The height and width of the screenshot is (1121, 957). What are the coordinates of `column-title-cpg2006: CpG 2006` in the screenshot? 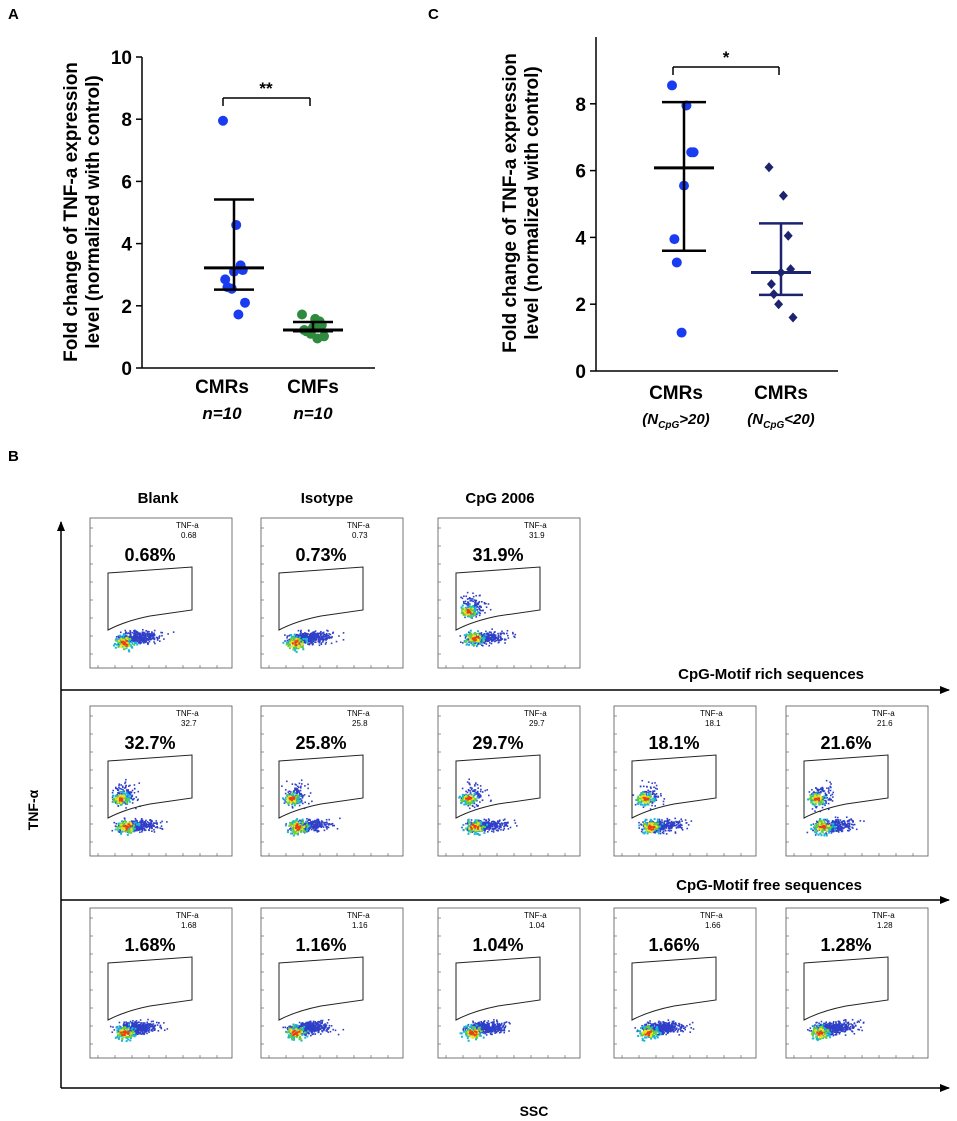 It's located at (499, 498).